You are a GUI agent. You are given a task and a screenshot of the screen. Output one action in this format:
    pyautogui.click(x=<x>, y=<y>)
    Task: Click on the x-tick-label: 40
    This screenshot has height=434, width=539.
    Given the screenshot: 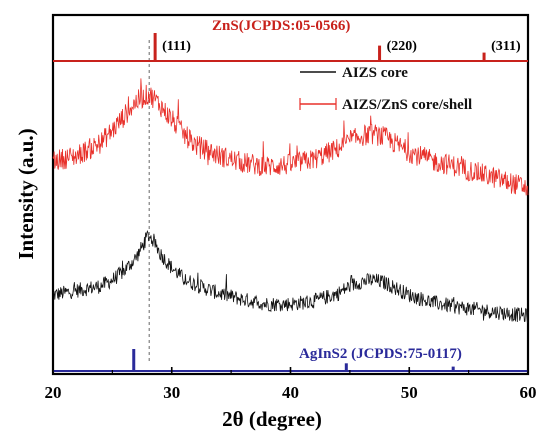 What is the action you would take?
    pyautogui.click(x=290, y=392)
    